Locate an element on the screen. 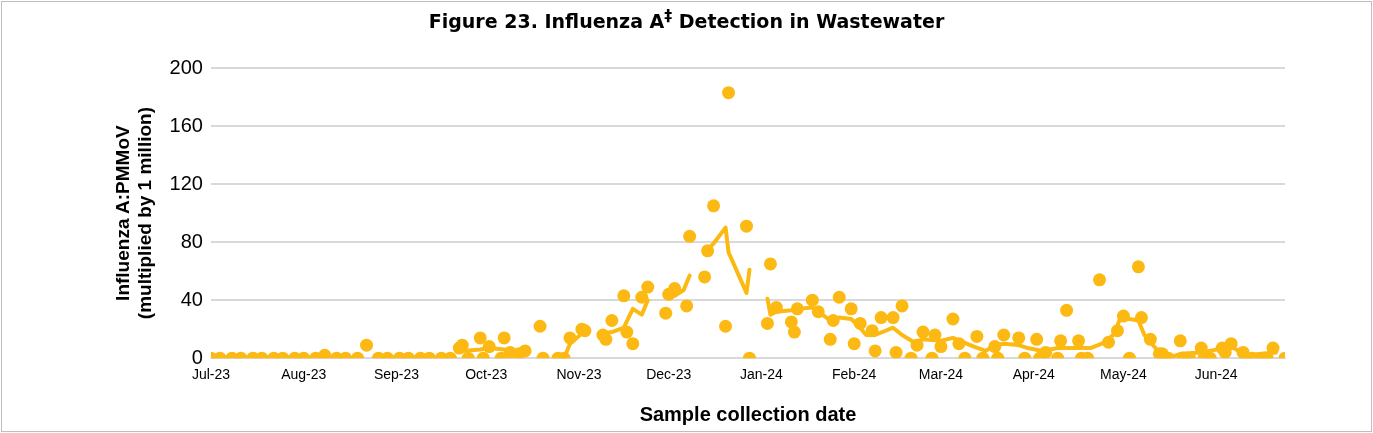 The height and width of the screenshot is (433, 1373). x-tick-label: Nov-23 is located at coordinates (579, 374).